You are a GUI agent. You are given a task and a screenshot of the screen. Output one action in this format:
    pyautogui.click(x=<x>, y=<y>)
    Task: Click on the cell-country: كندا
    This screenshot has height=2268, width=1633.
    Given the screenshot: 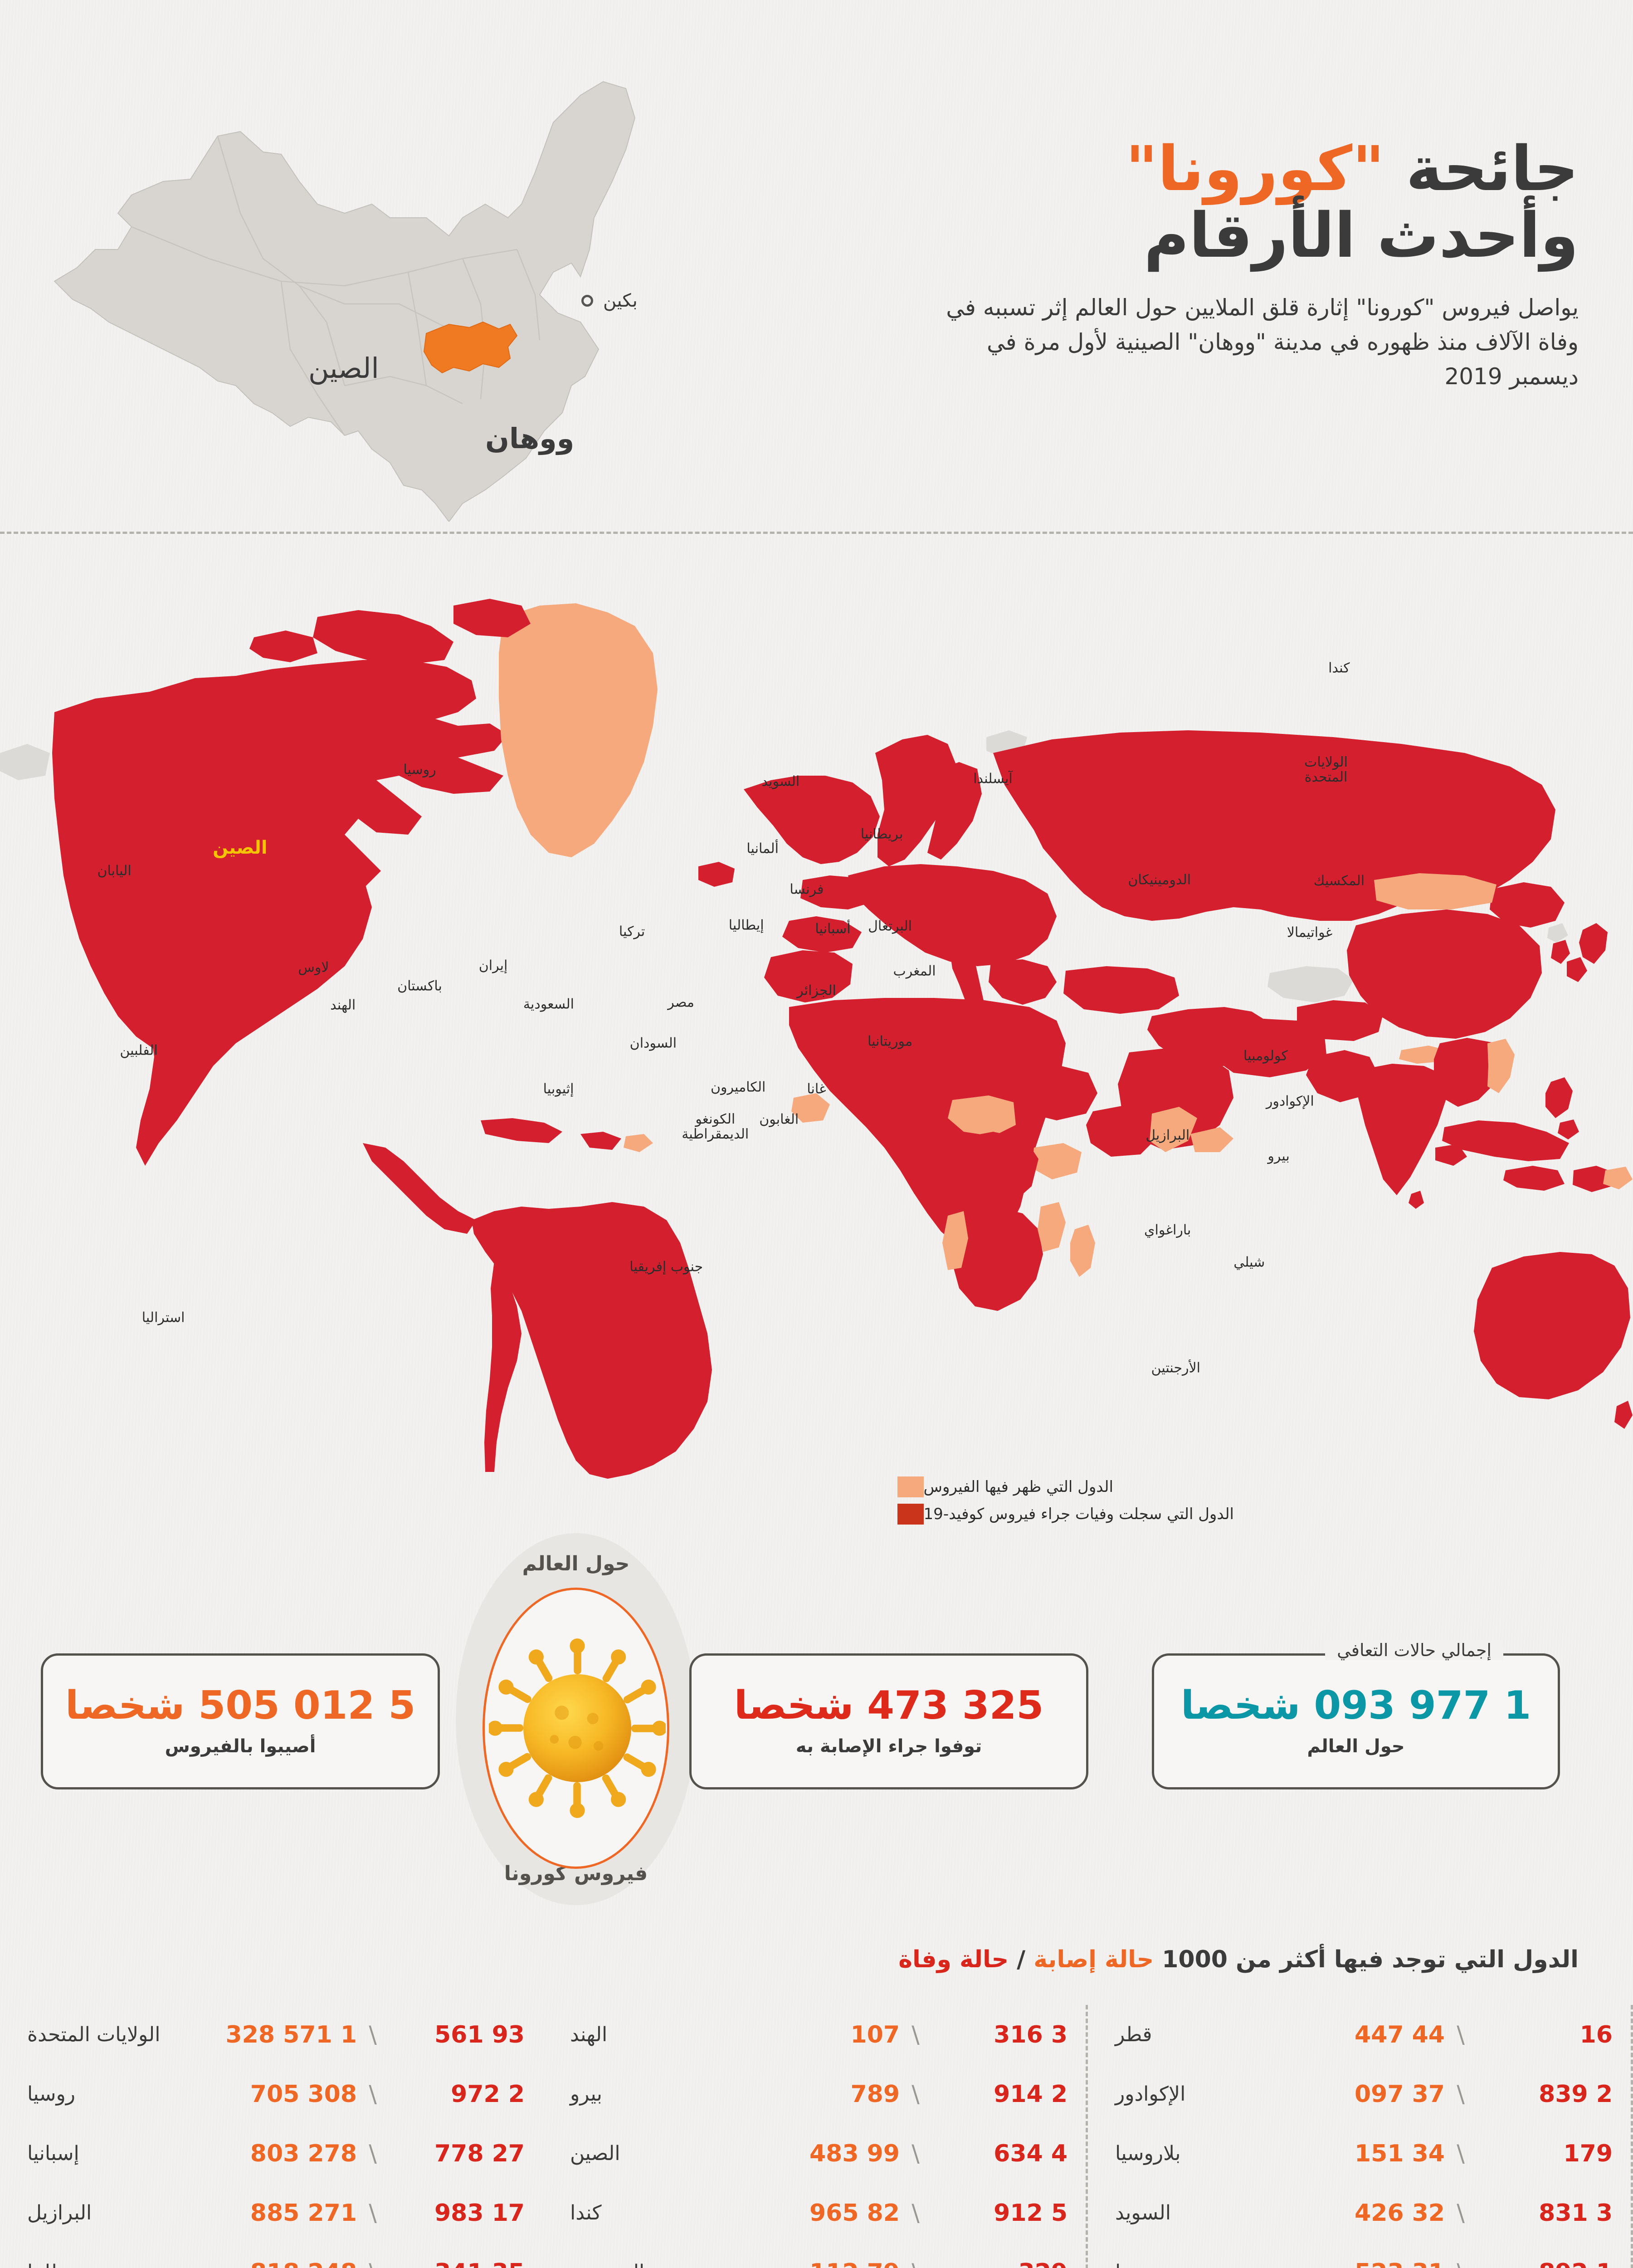 What is the action you would take?
    pyautogui.click(x=586, y=2213)
    